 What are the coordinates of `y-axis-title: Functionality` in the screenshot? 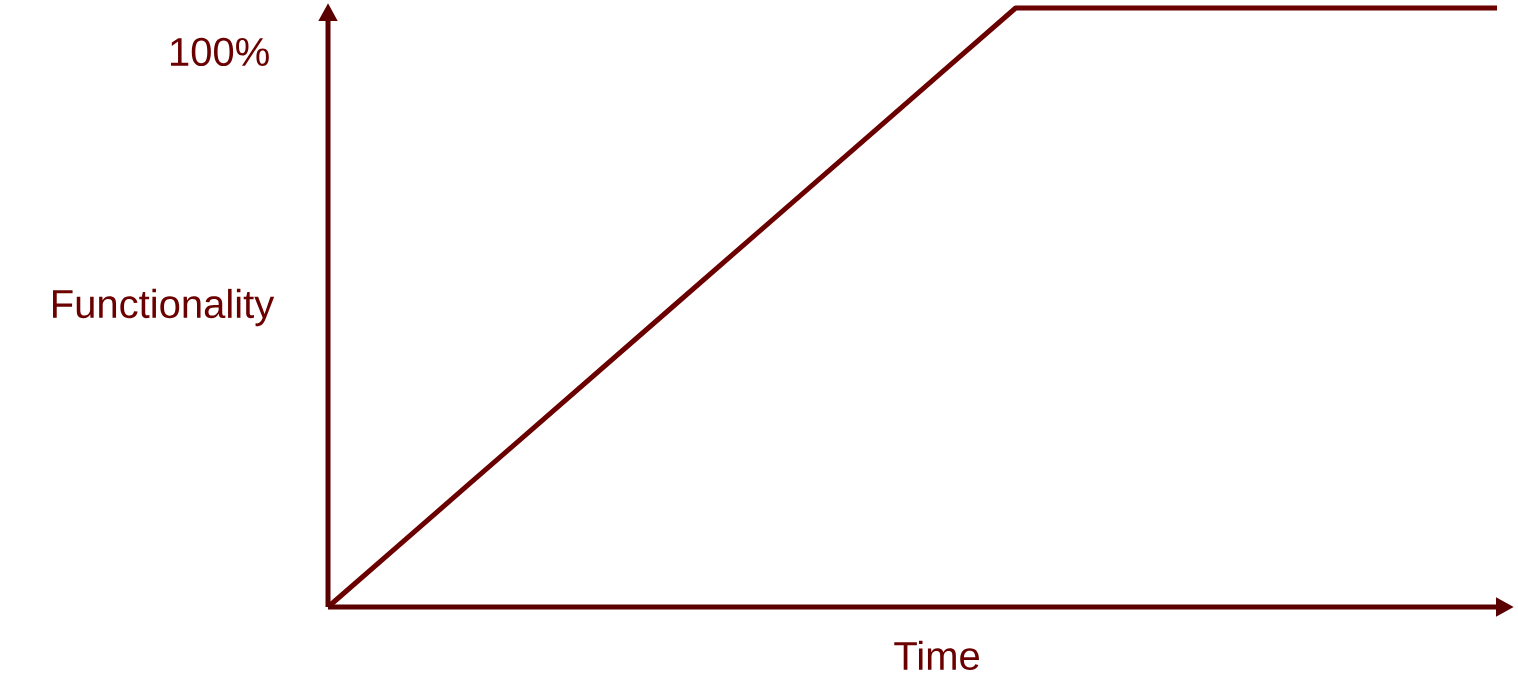 It's located at (164, 307).